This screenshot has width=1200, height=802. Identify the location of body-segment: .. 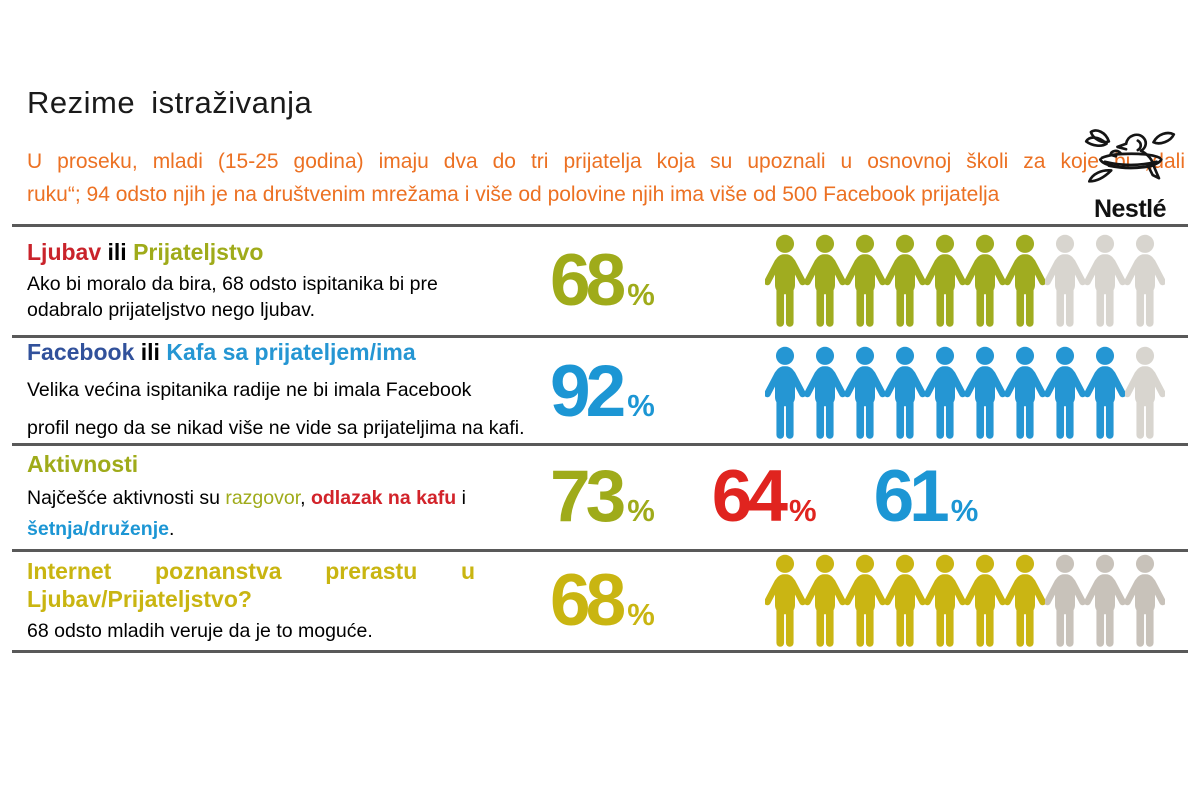
(171, 528).